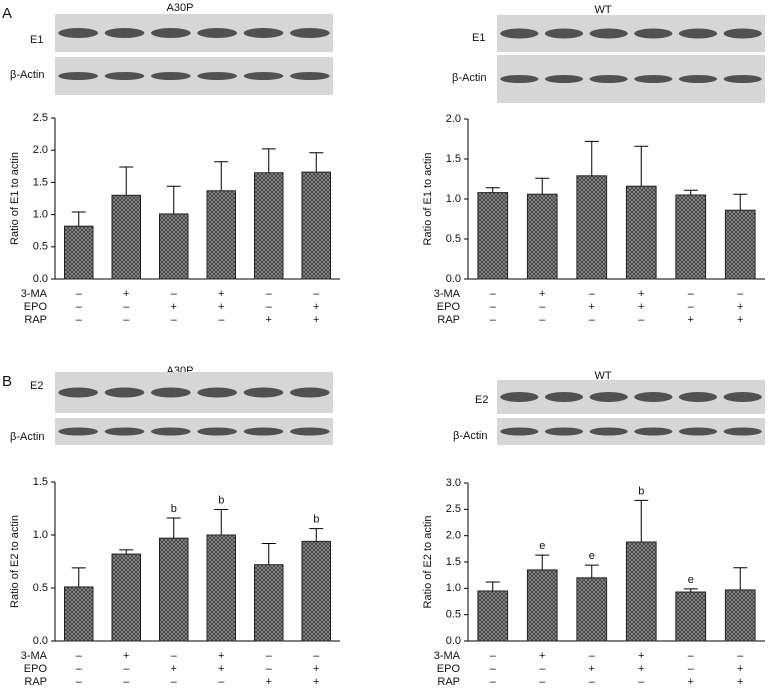 The image size is (781, 696). What do you see at coordinates (449, 307) in the screenshot?
I see `condition-name: EPO` at bounding box center [449, 307].